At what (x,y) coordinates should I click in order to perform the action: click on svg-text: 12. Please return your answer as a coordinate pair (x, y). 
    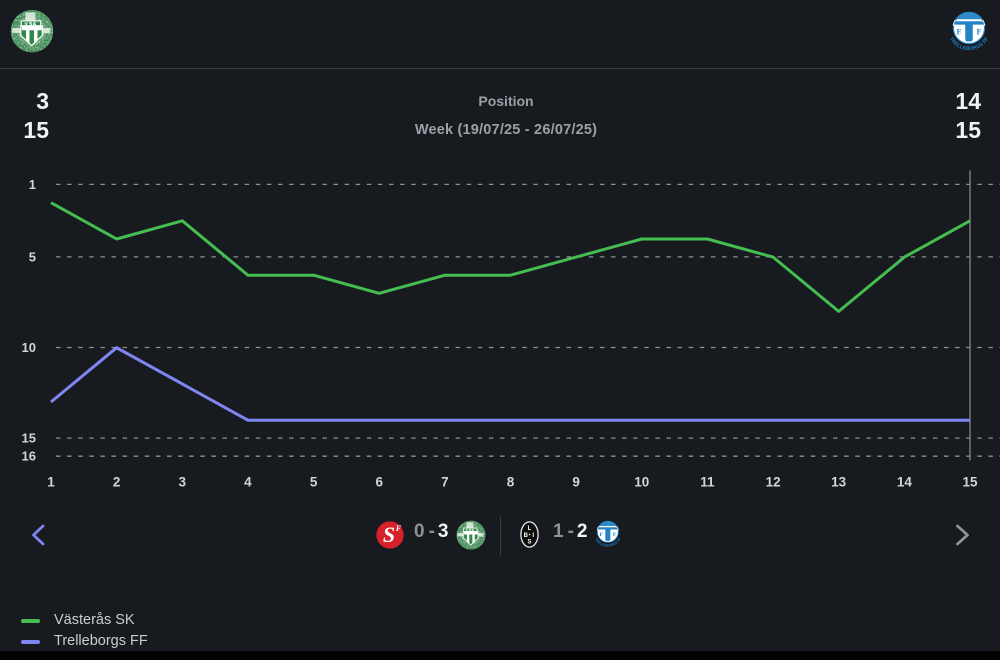
    Looking at the image, I should click on (773, 482).